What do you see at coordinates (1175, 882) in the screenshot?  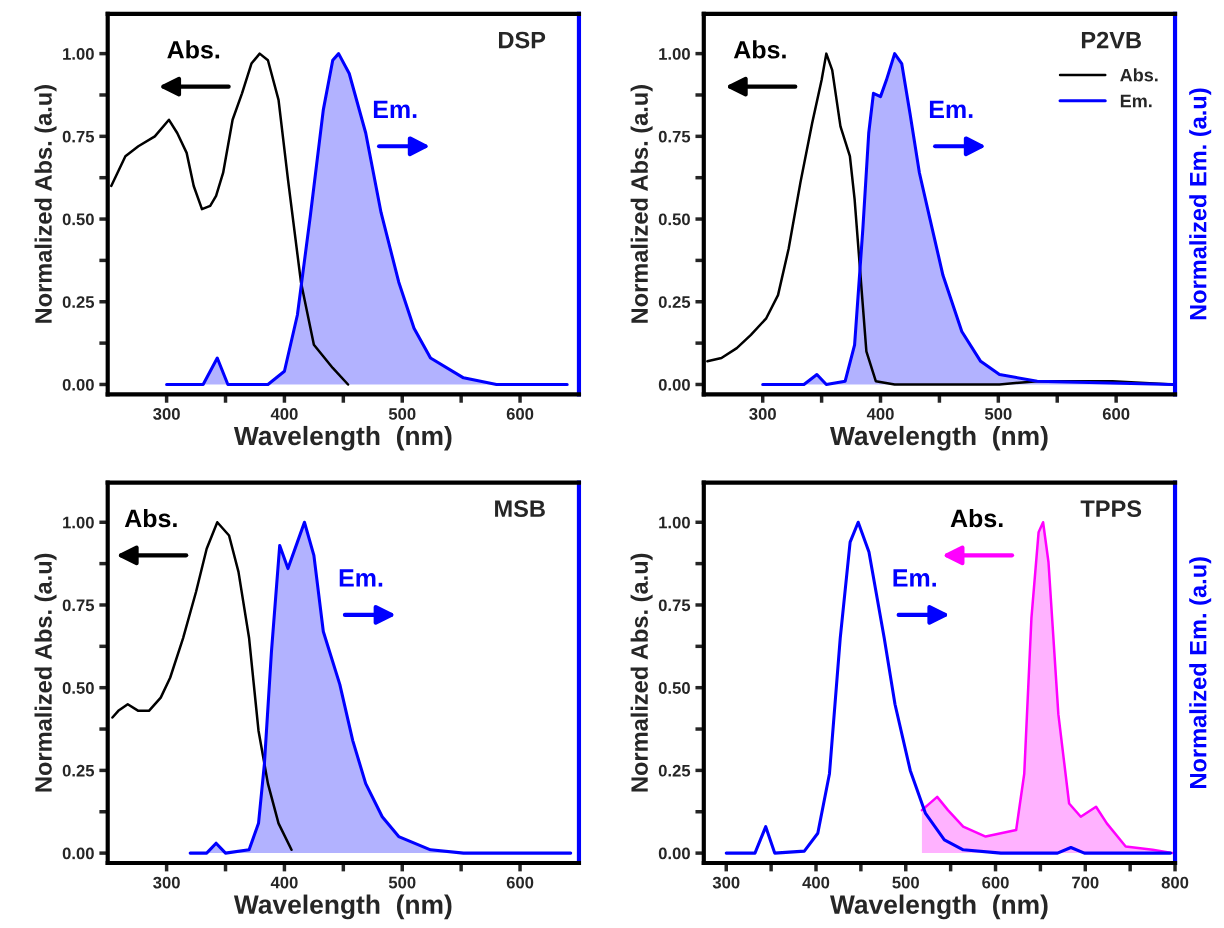 I see `x-tick-label: 800` at bounding box center [1175, 882].